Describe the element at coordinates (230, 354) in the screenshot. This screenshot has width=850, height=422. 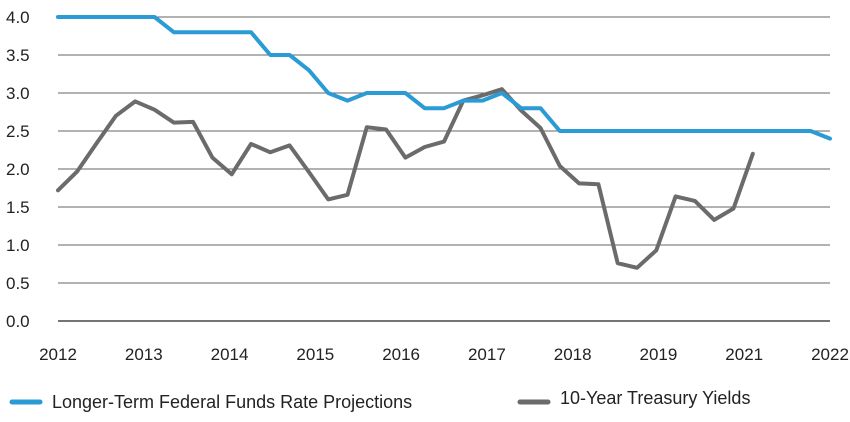
I see `x-tick-label: 2014` at that location.